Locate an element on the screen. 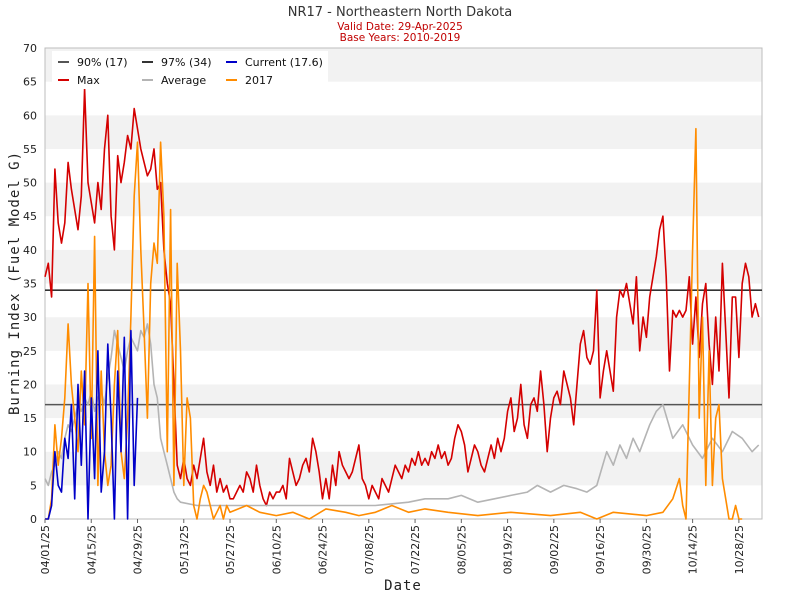  y-tick-label: 5 is located at coordinates (33, 485).